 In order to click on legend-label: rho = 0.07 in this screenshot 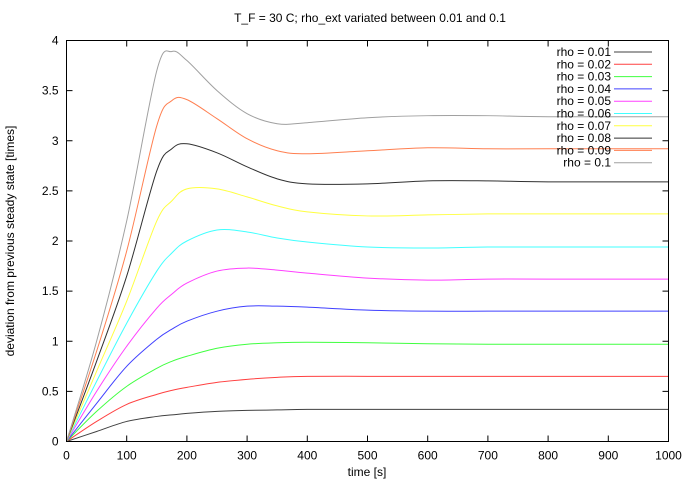, I will do `click(584, 126)`.